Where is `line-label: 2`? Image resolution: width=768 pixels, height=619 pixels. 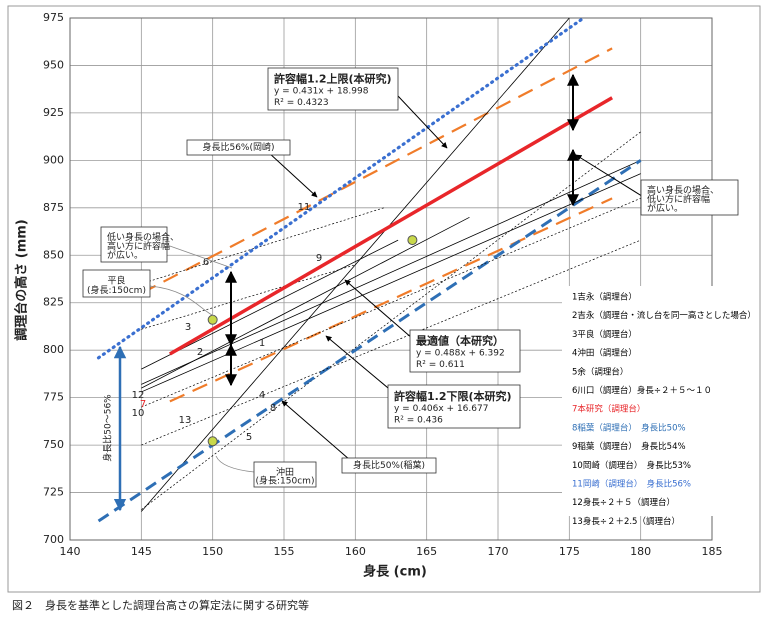 line-label: 2 is located at coordinates (200, 352).